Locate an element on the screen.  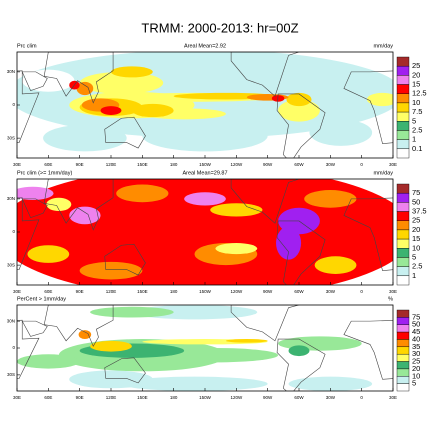
panel-unit-label: % is located at coordinates (390, 299).